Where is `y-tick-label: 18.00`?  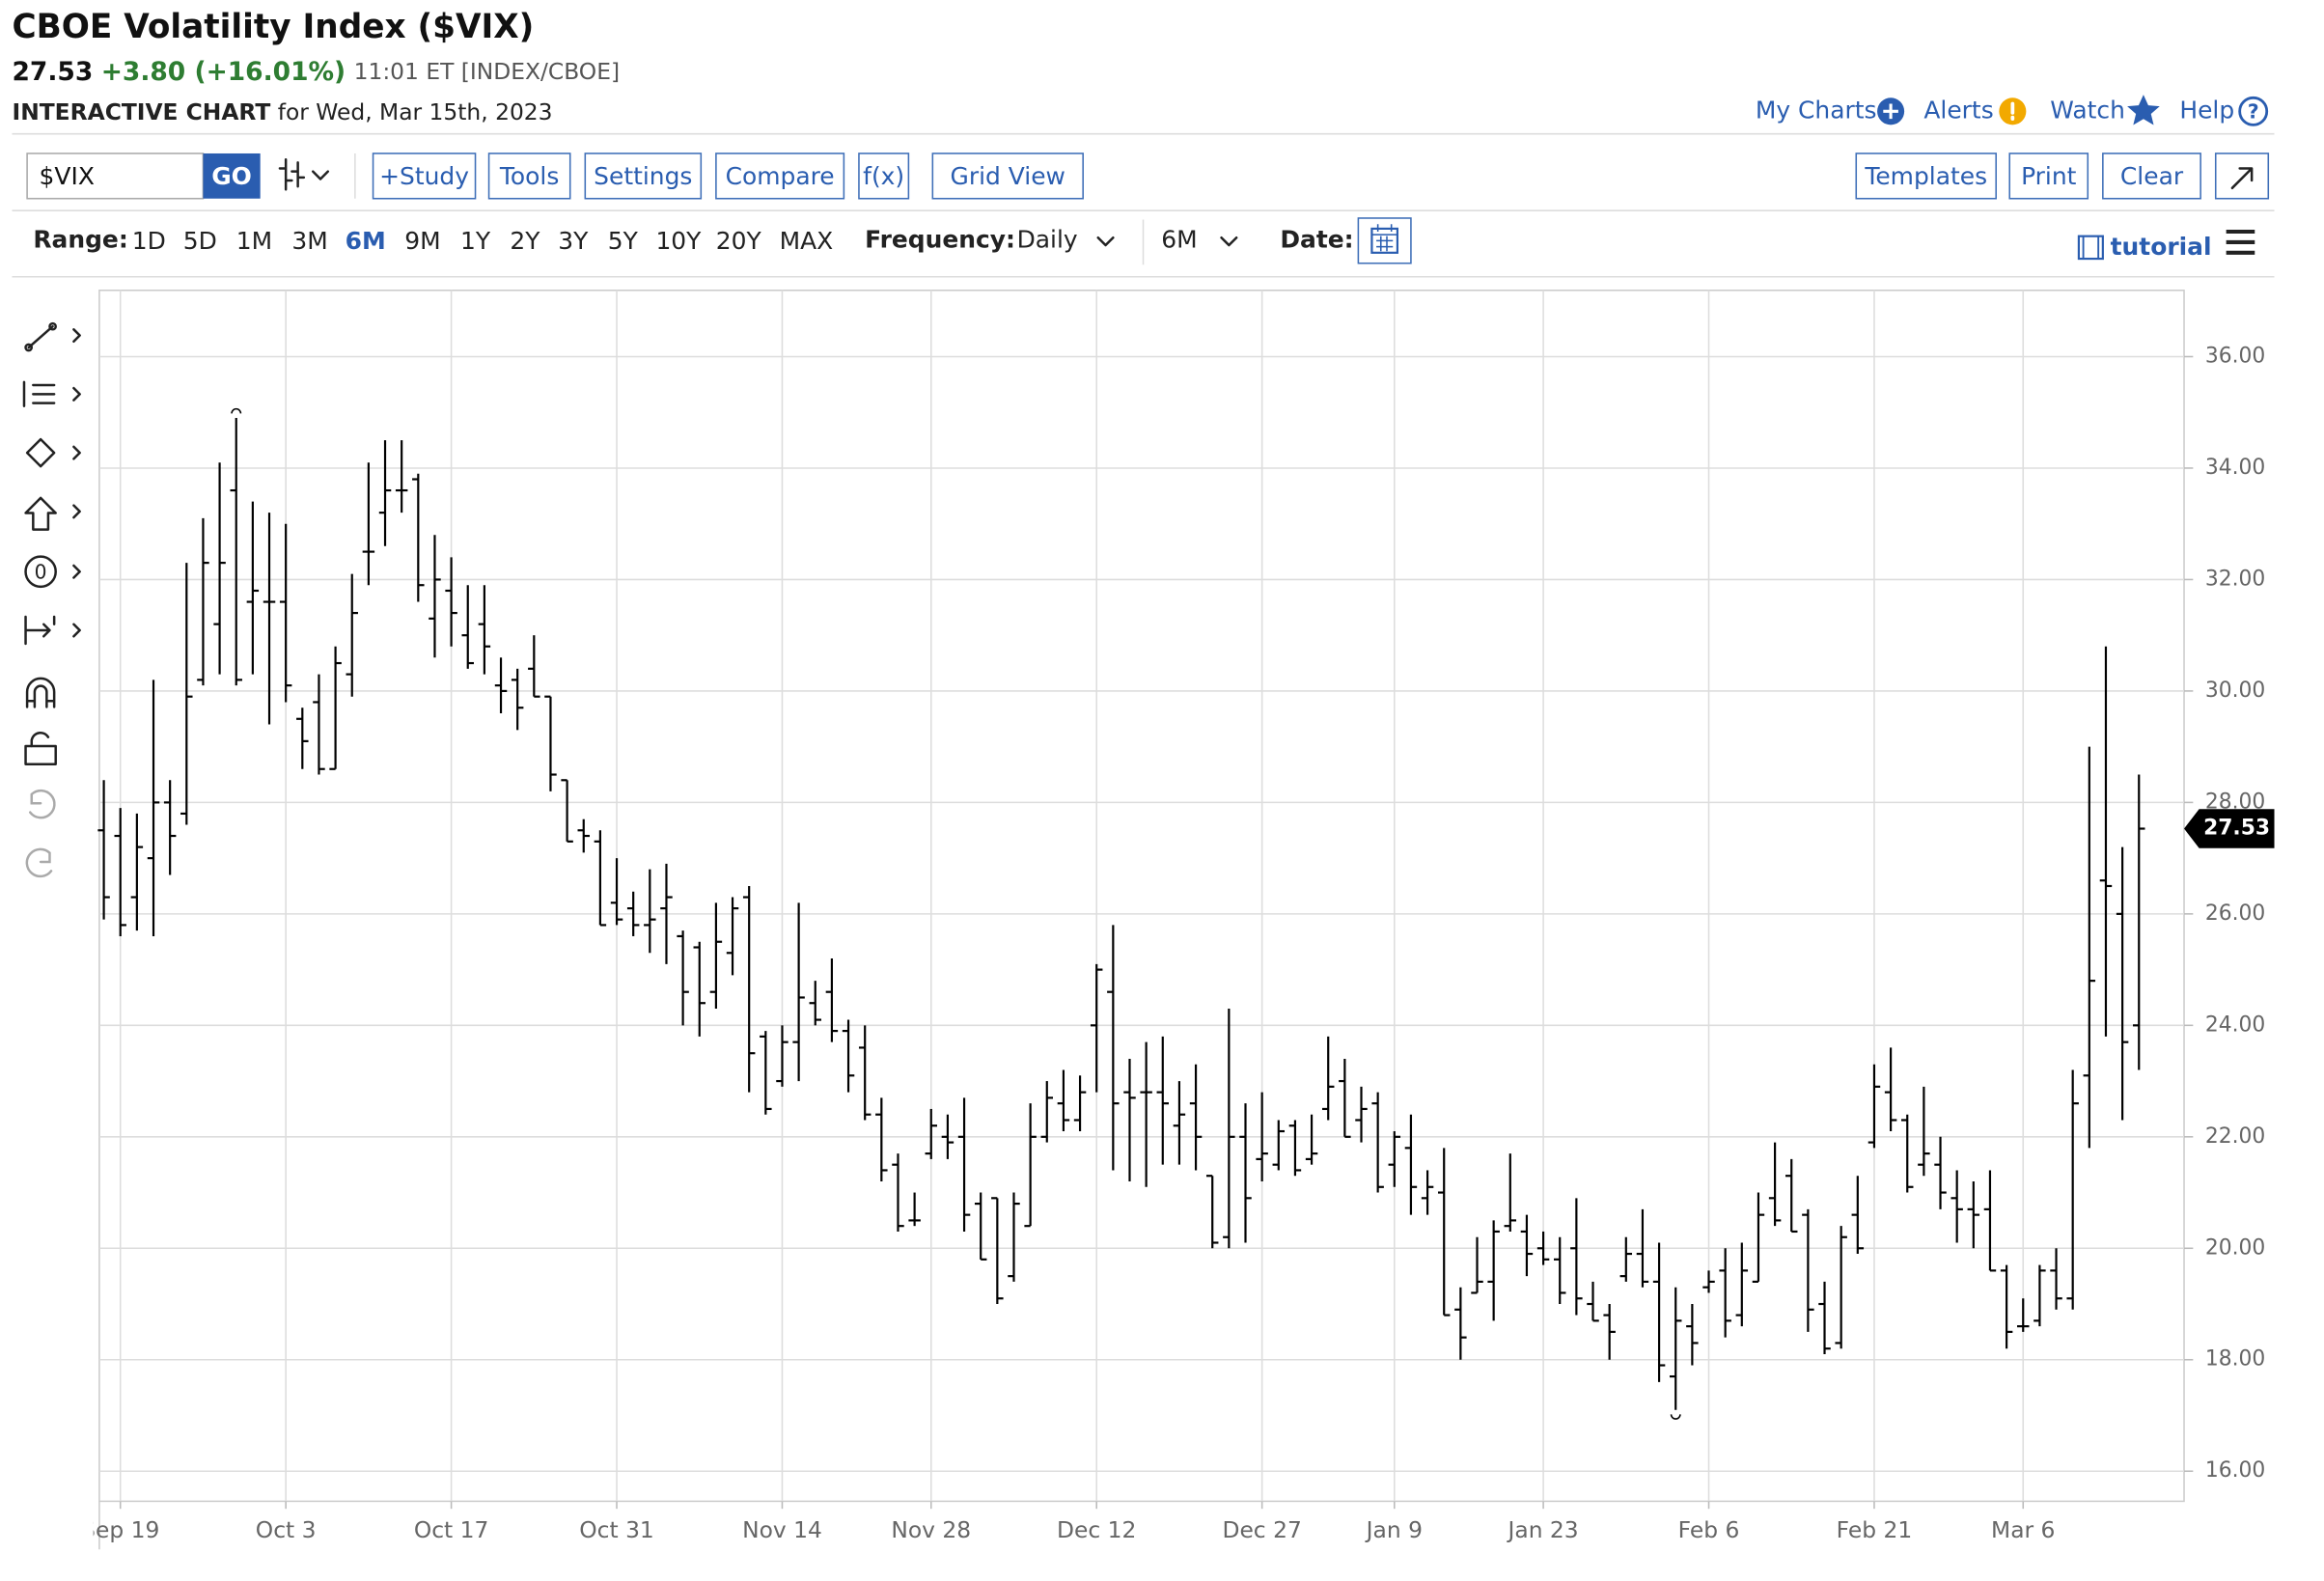 y-tick-label: 18.00 is located at coordinates (2235, 1359).